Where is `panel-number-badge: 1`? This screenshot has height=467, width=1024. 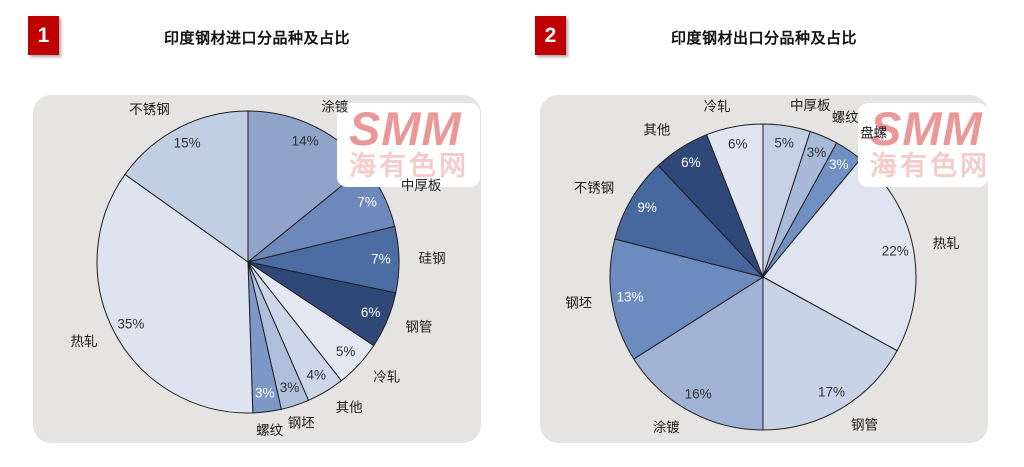
panel-number-badge: 1 is located at coordinates (43, 35).